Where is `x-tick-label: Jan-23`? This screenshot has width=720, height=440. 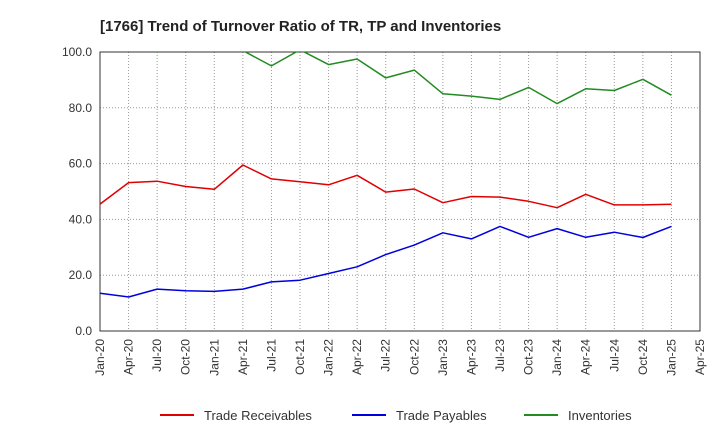
x-tick-label: Jan-23 is located at coordinates (443, 357).